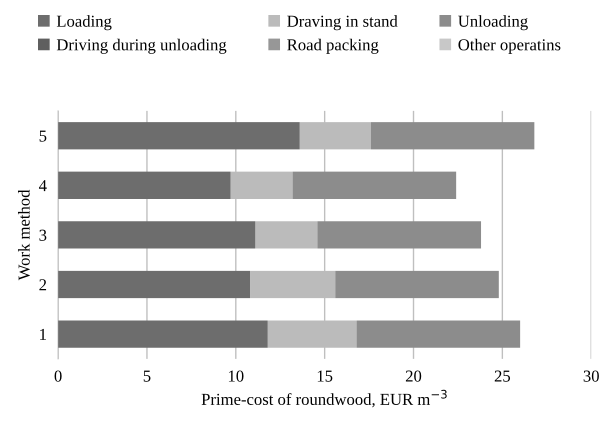  What do you see at coordinates (332, 46) in the screenshot?
I see `legend-label: Road packing` at bounding box center [332, 46].